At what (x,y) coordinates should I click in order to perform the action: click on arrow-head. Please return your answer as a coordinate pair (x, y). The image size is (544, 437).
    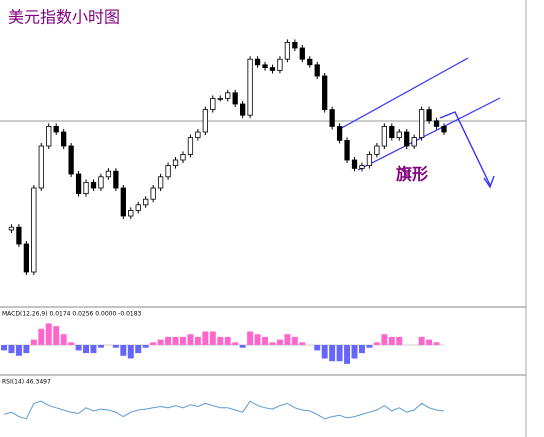
    Looking at the image, I should click on (489, 182).